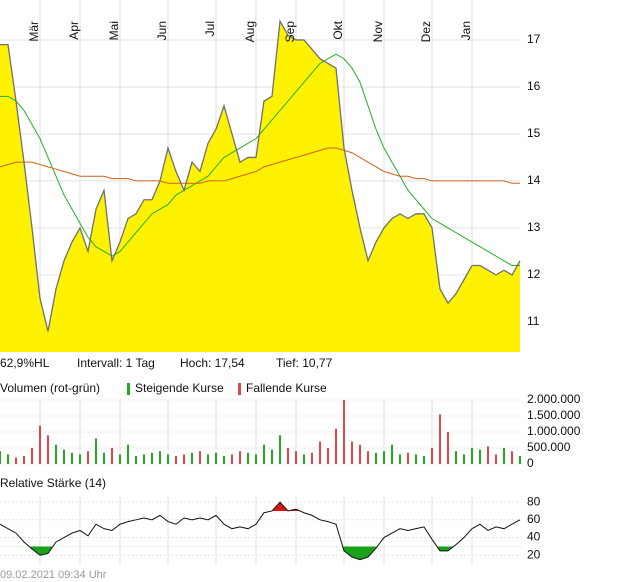 The image size is (620, 582). Describe the element at coordinates (554, 415) in the screenshot. I see `y-tick-label: 1.500.000` at that location.